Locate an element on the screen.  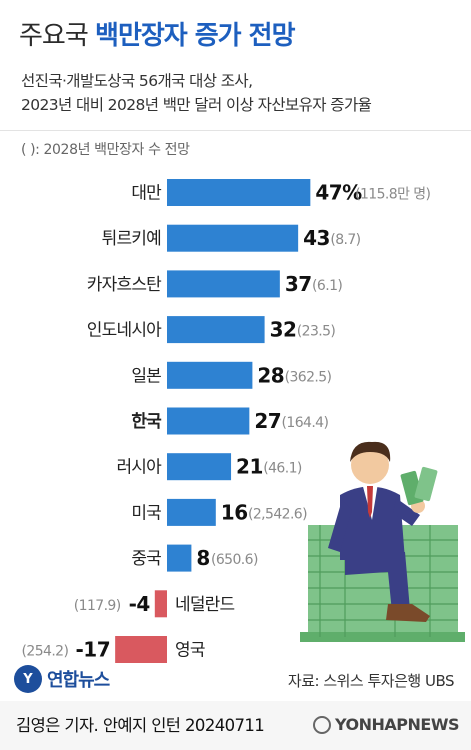
businessman-illustration is located at coordinates (382, 541).